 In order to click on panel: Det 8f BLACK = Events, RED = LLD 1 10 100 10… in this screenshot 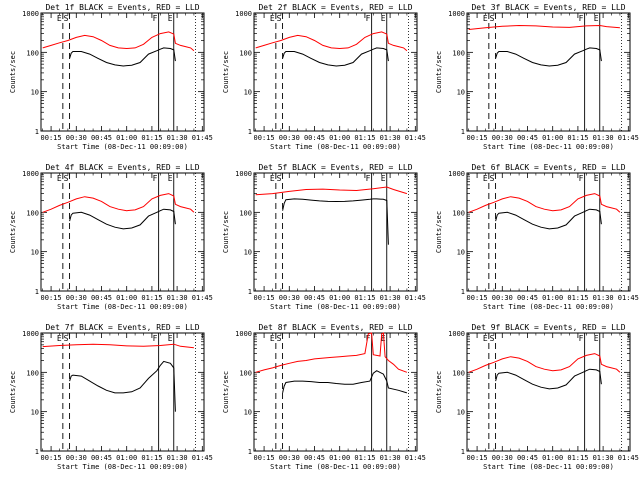, I will do `click(324, 397)`.